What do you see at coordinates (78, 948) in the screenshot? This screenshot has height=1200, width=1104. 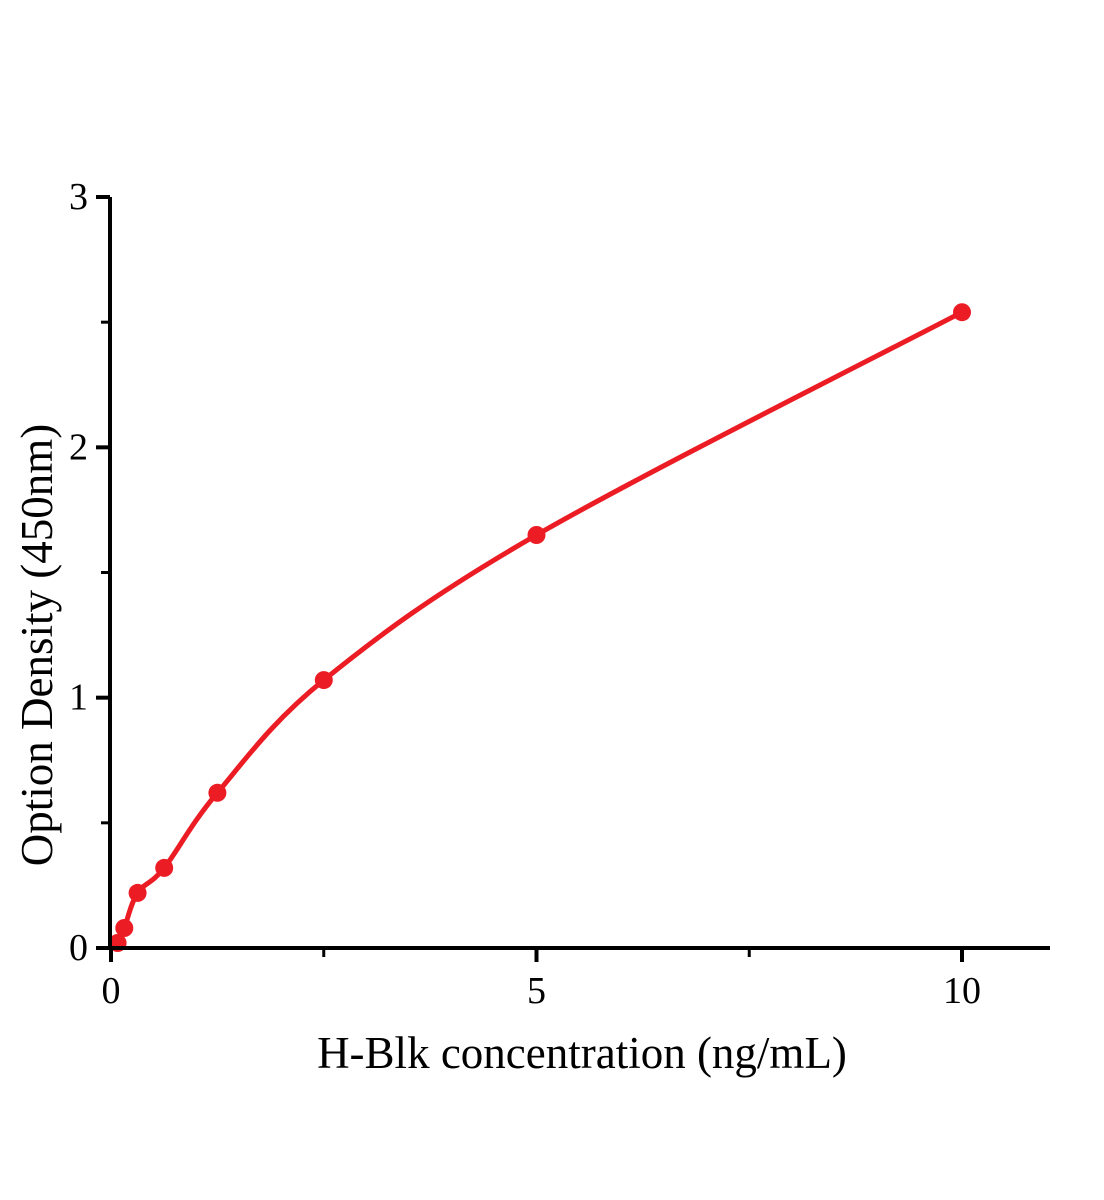 I see `y-tick-label: 0` at bounding box center [78, 948].